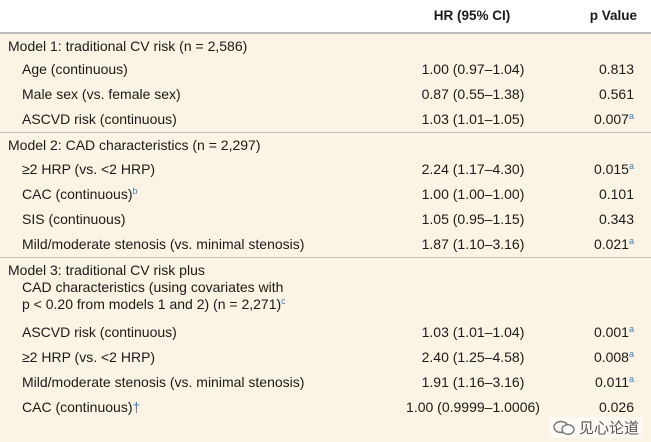 This screenshot has width=651, height=442. I want to click on hr-value: 1.03 (1.01–1.04), so click(473, 332).